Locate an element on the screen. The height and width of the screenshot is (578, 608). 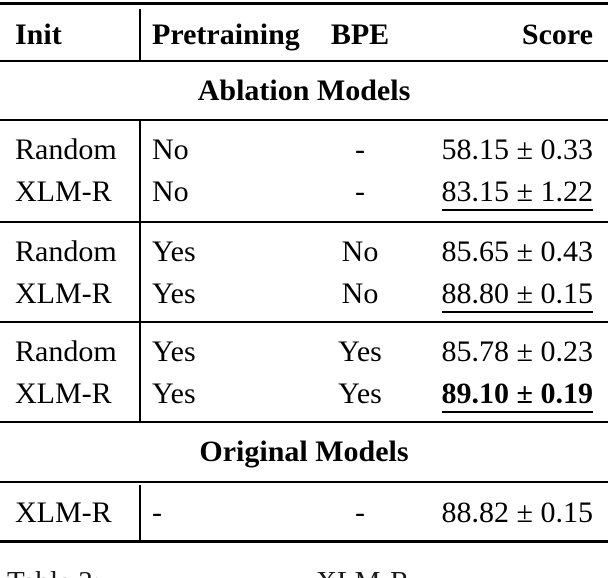
header-score: Score is located at coordinates (557, 34).